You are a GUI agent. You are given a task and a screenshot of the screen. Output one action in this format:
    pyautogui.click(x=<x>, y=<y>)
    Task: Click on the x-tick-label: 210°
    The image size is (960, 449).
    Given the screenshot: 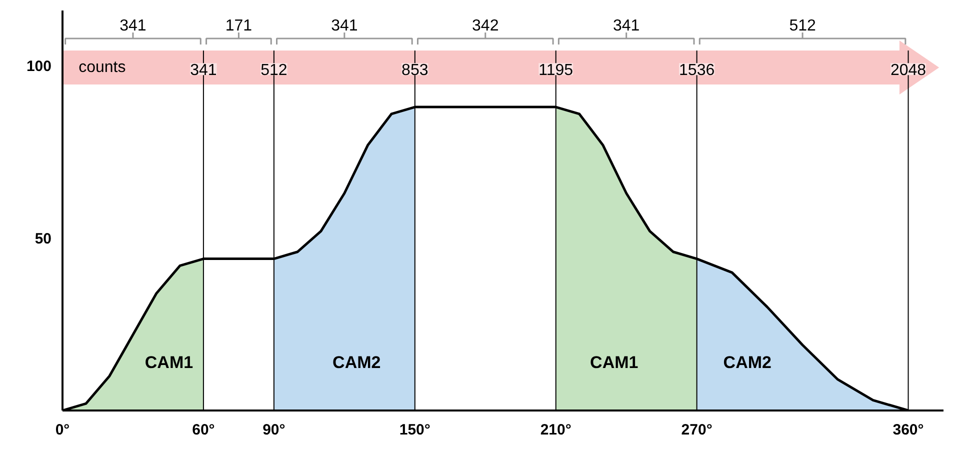 What is the action you would take?
    pyautogui.click(x=556, y=430)
    